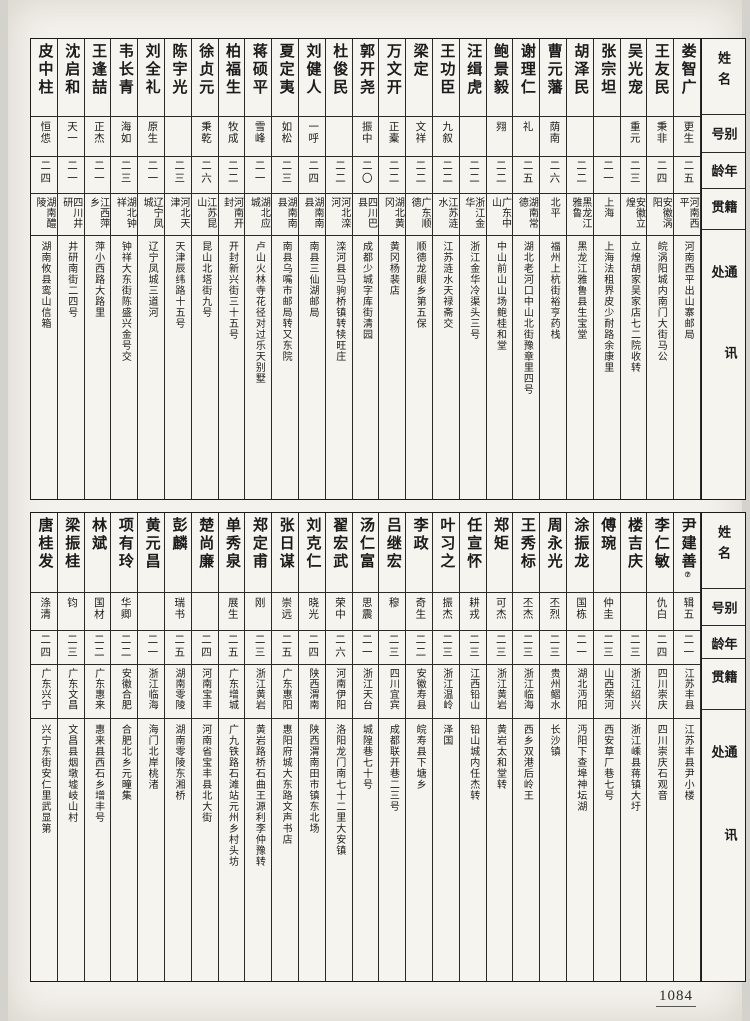 Image resolution: width=750 pixels, height=1021 pixels. What do you see at coordinates (687, 575) in the screenshot?
I see `entry-name-note: ⑦` at bounding box center [687, 575].